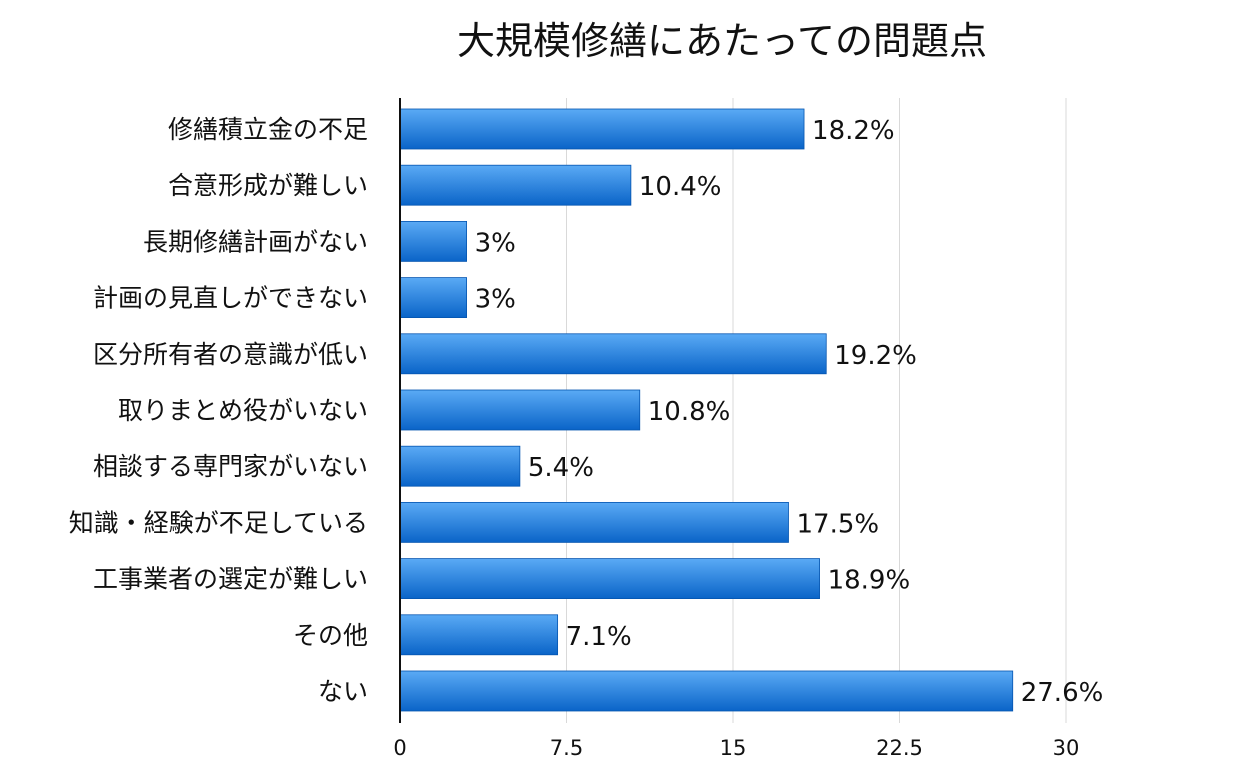 This screenshot has height=780, width=1260. What do you see at coordinates (268, 185) in the screenshot?
I see `category-label: 合意形成が難しい` at bounding box center [268, 185].